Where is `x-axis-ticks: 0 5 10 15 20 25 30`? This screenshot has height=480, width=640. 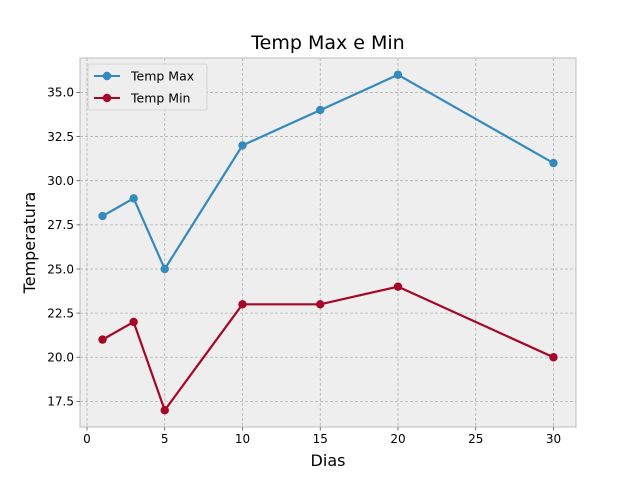 x-axis-ticks: 0 5 10 15 20 25 30 is located at coordinates (322, 436).